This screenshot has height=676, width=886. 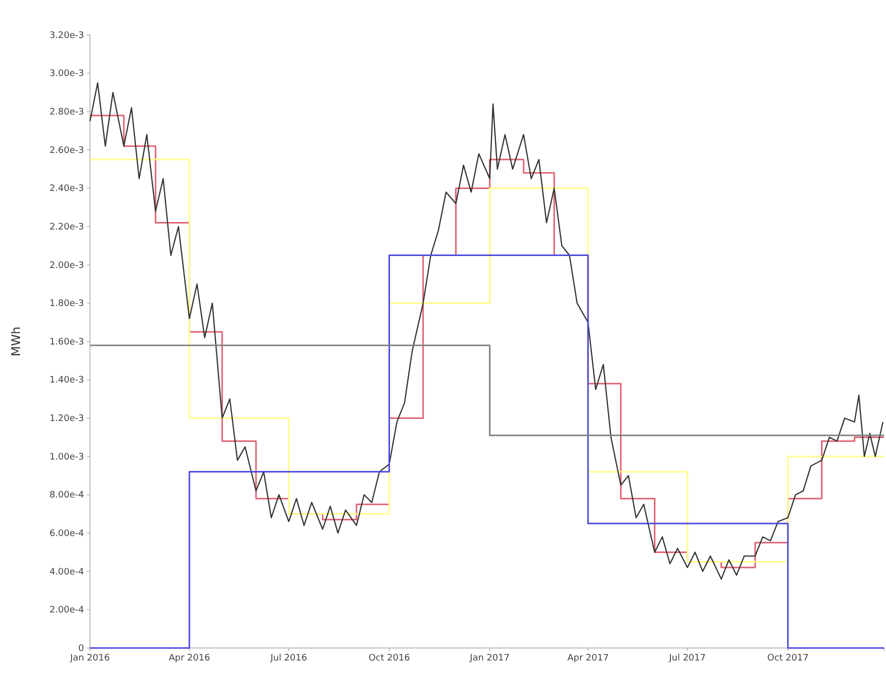 I want to click on y-tick-label: 2.00e-3, so click(x=66, y=265).